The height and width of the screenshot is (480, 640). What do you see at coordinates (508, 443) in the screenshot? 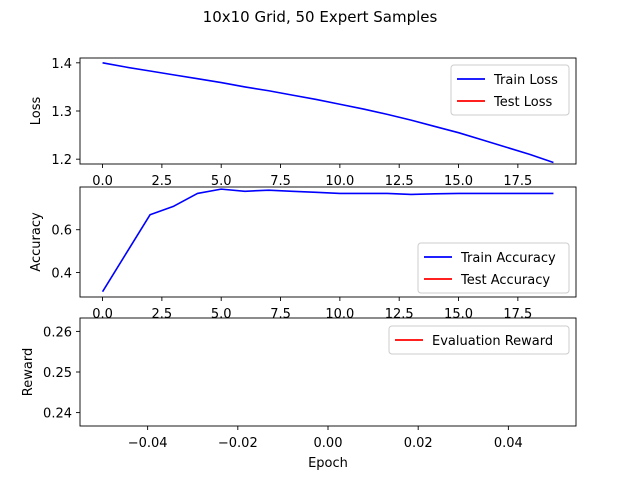
I see `x-tick-label: 0.04` at bounding box center [508, 443].